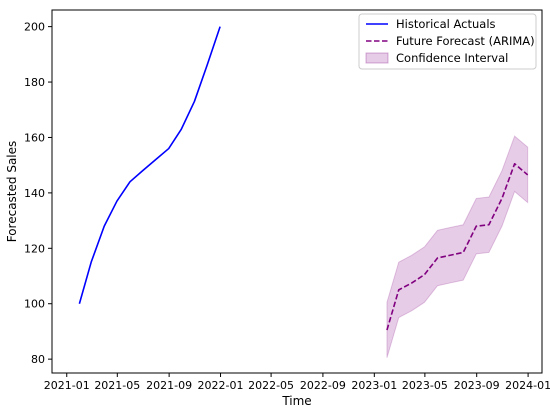 This screenshot has width=550, height=412. I want to click on y-tick-label: 140, so click(34, 193).